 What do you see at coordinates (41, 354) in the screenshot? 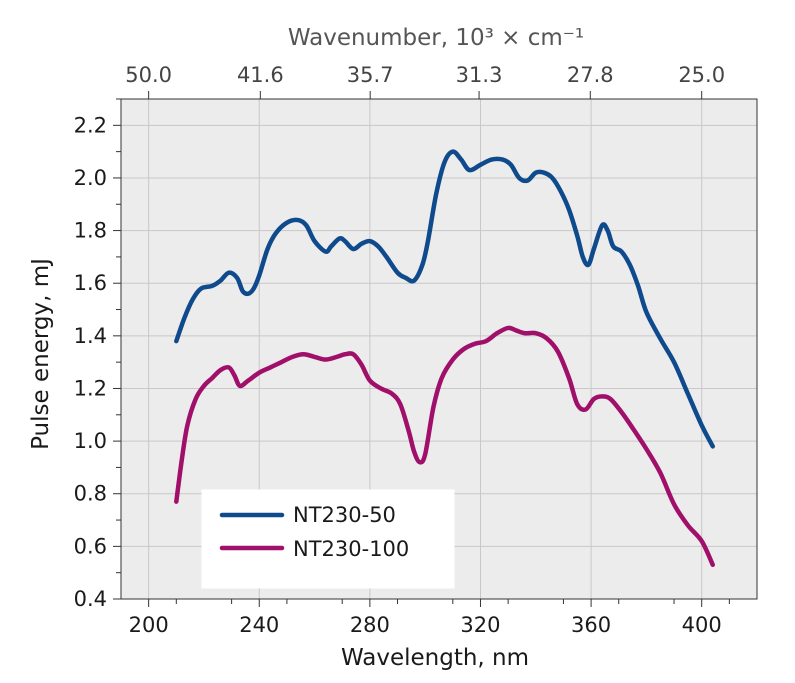
I see `y-axis-label: Pulse energy, mJ` at bounding box center [41, 354].